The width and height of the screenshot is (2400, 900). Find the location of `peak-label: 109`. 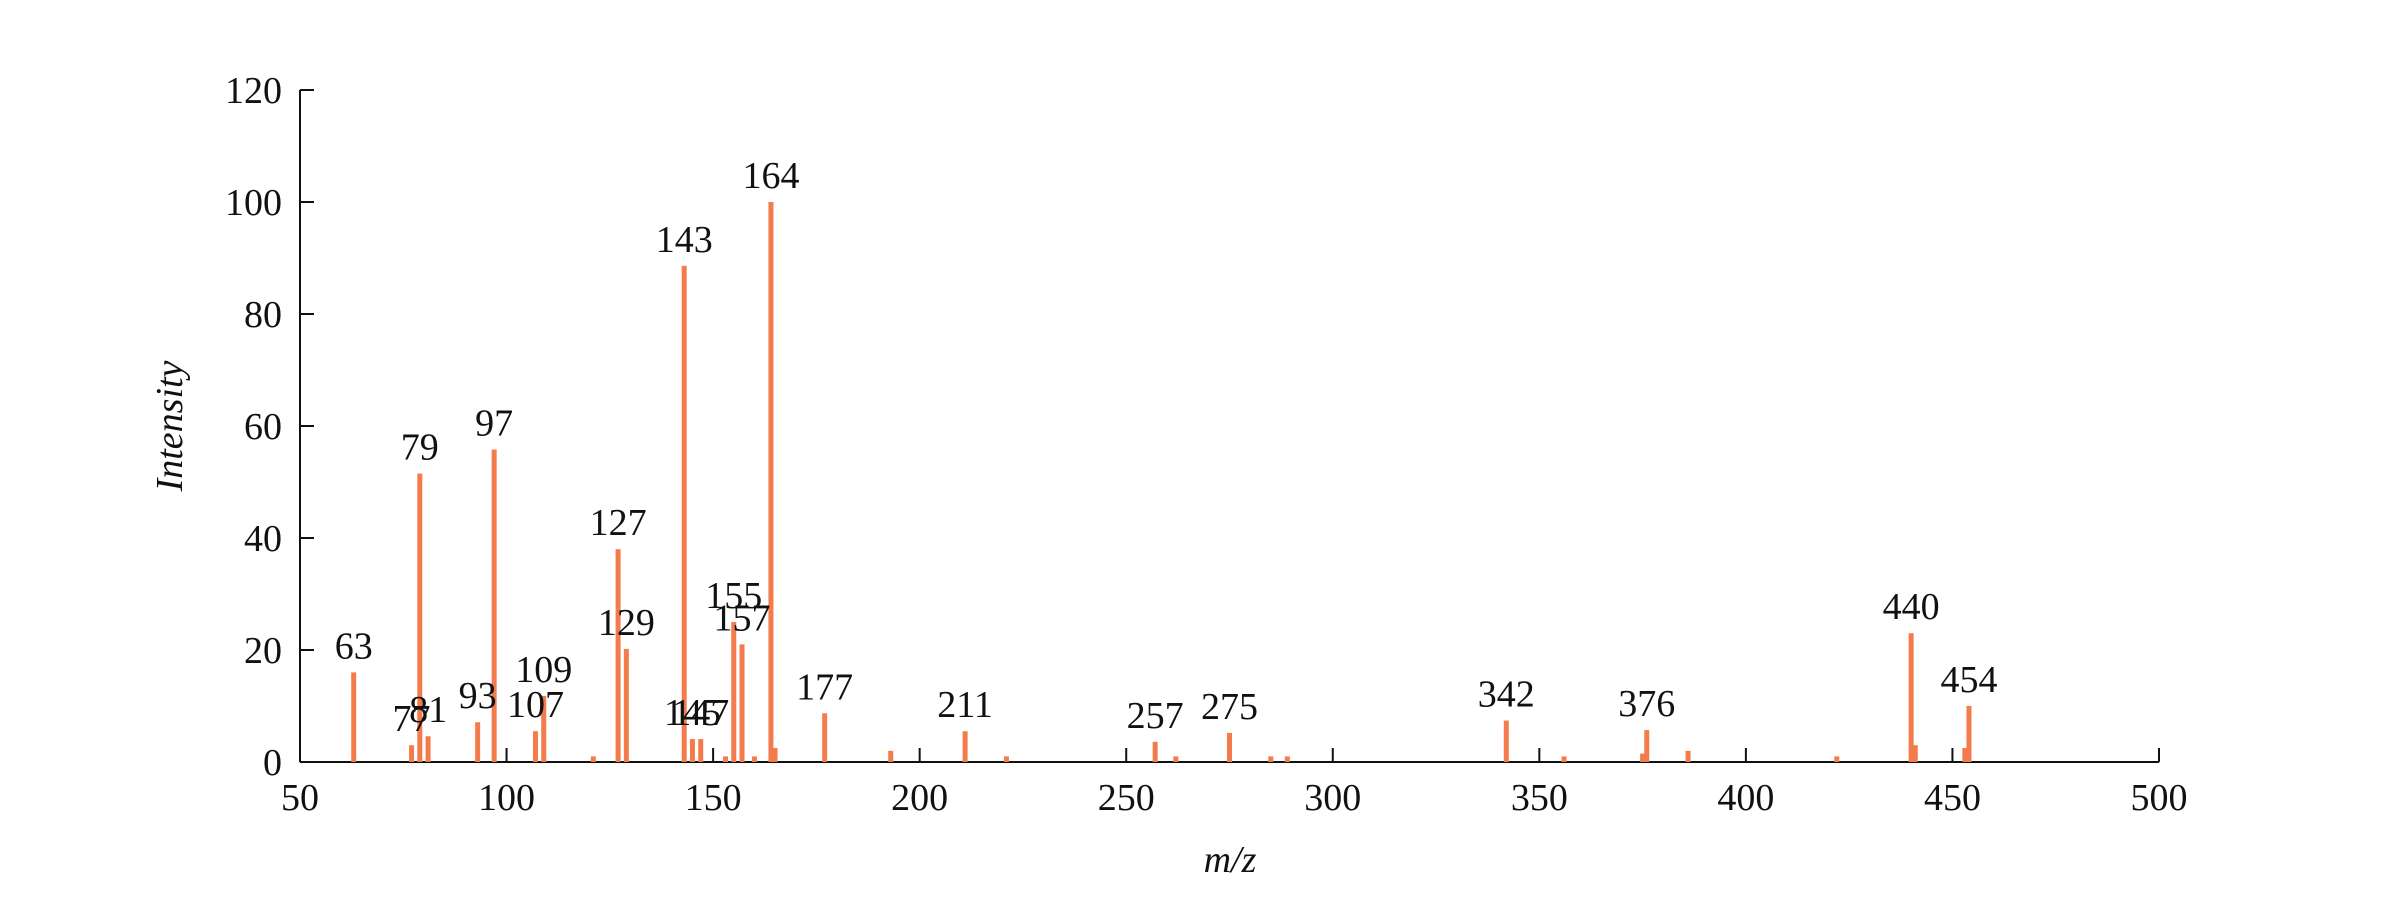

peak-label: 109 is located at coordinates (543, 670).